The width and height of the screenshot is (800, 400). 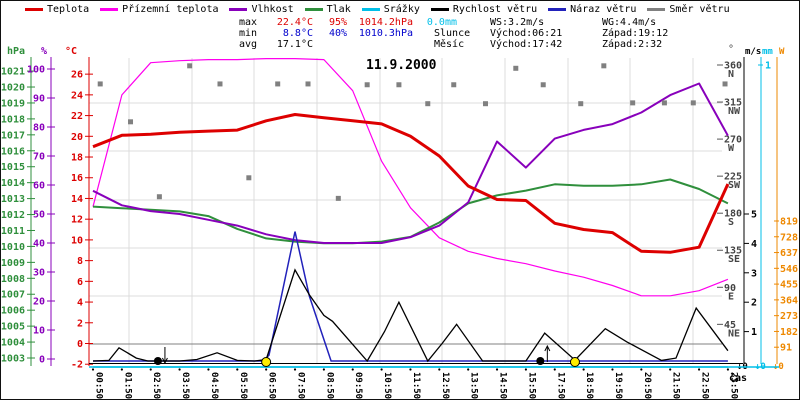 What do you see at coordinates (13, 151) in the screenshot?
I see `svg-text: 1016` at bounding box center [13, 151].